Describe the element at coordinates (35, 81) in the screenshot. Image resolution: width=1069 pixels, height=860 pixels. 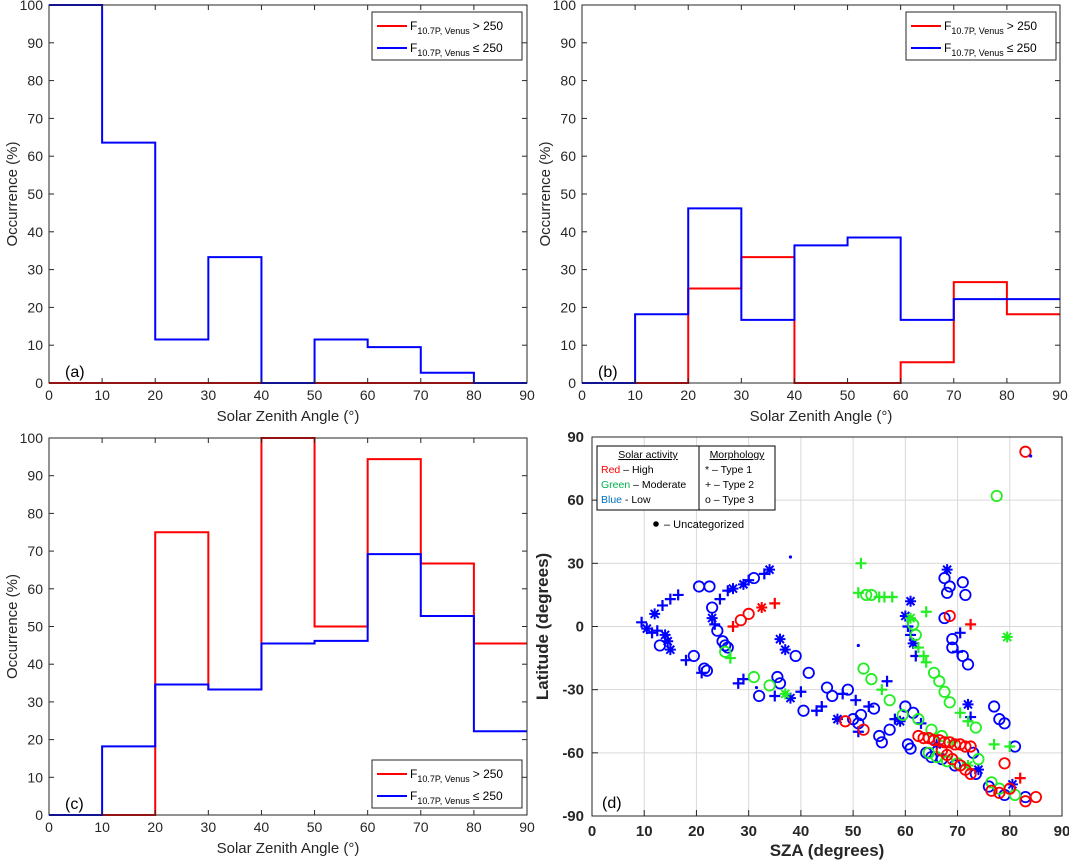
I see `y-tick-label: 80` at that location.